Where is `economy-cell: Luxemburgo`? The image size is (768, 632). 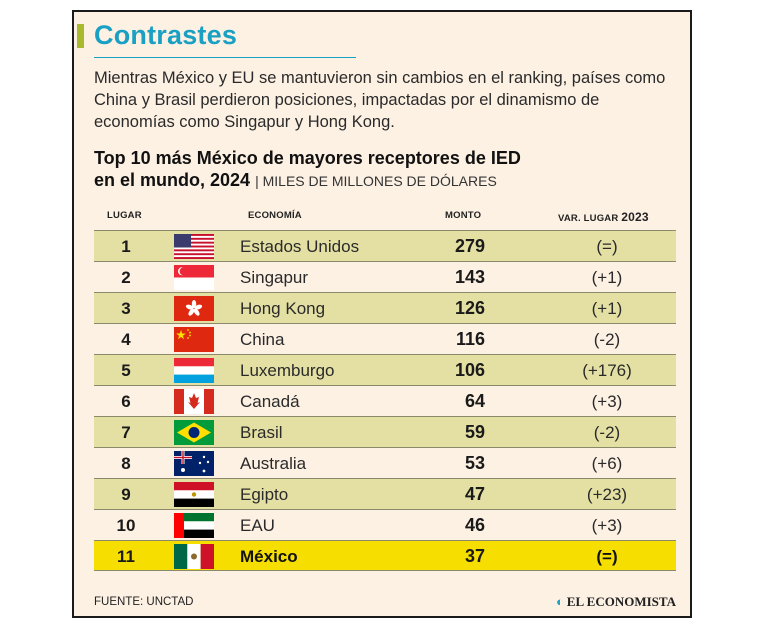 economy-cell: Luxemburgo is located at coordinates (287, 370).